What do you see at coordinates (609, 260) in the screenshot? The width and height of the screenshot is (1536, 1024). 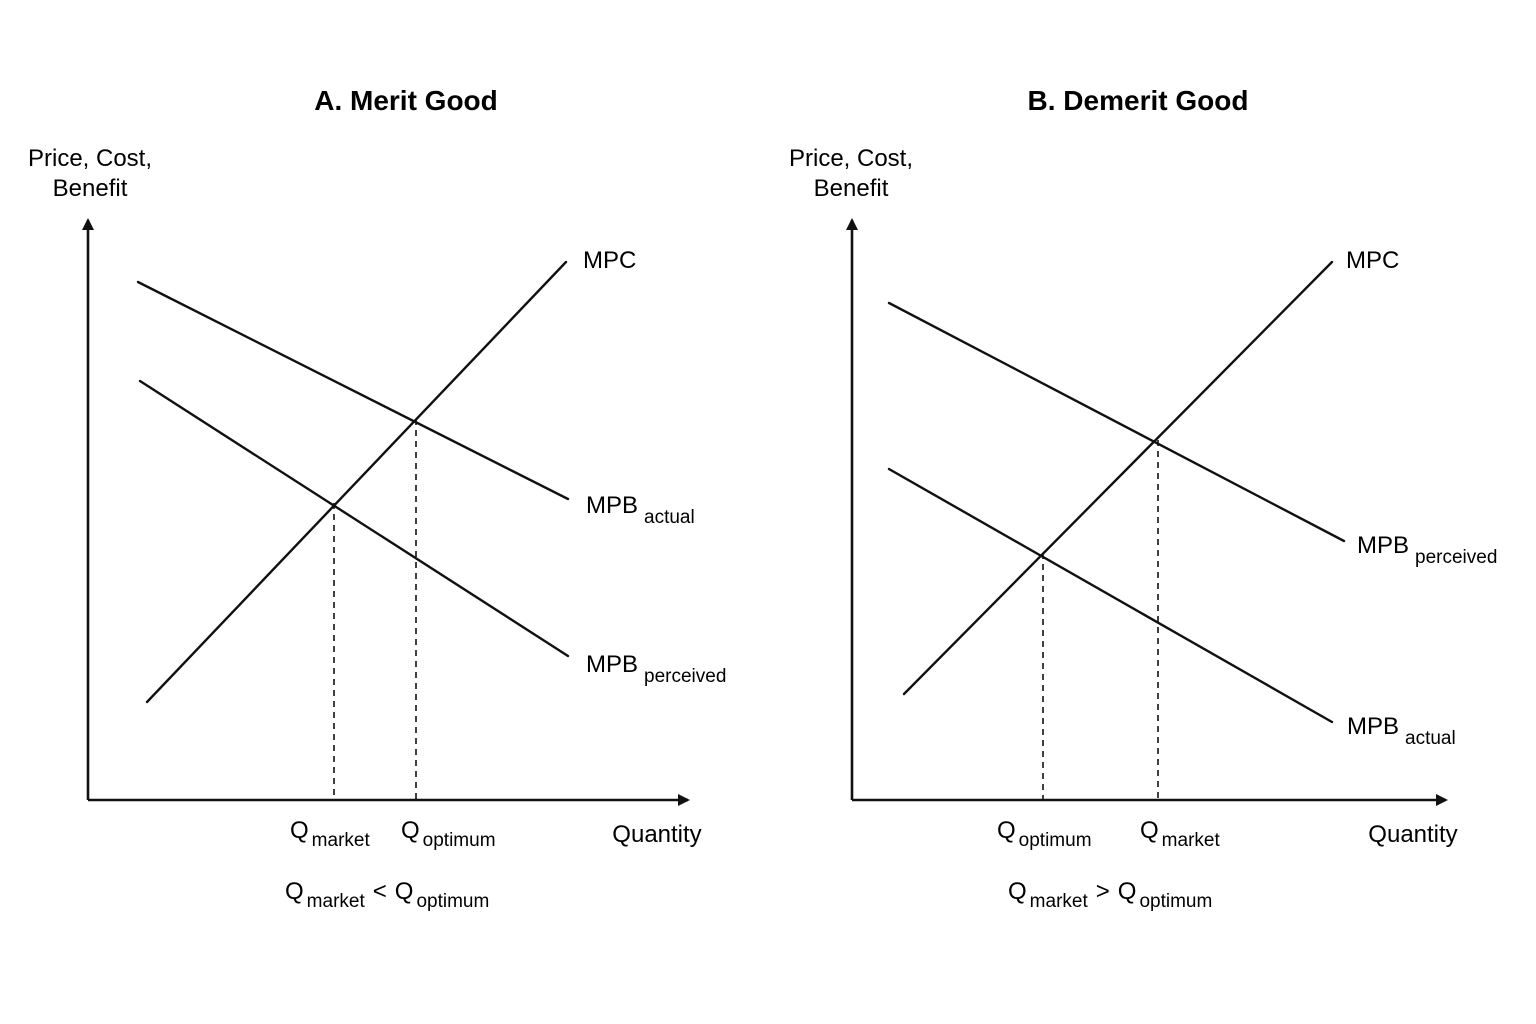 I see `panel-a-mpc-label: MPC` at bounding box center [609, 260].